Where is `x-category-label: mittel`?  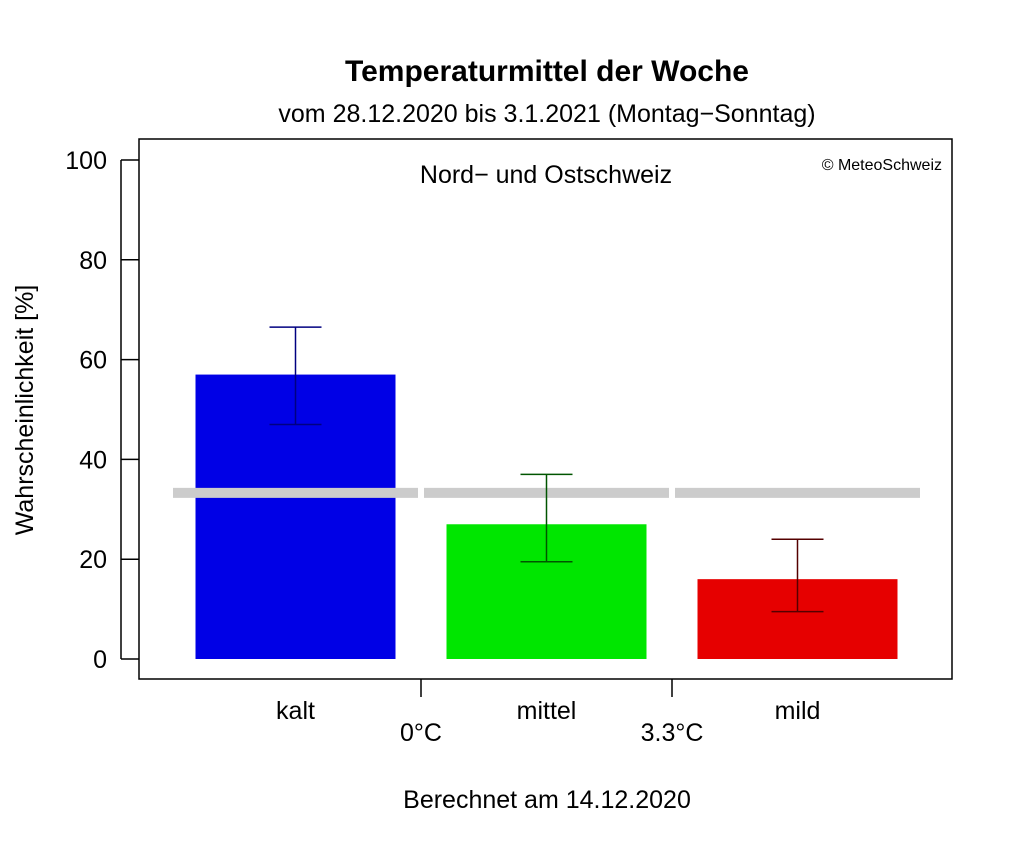
x-category-label: mittel is located at coordinates (547, 711).